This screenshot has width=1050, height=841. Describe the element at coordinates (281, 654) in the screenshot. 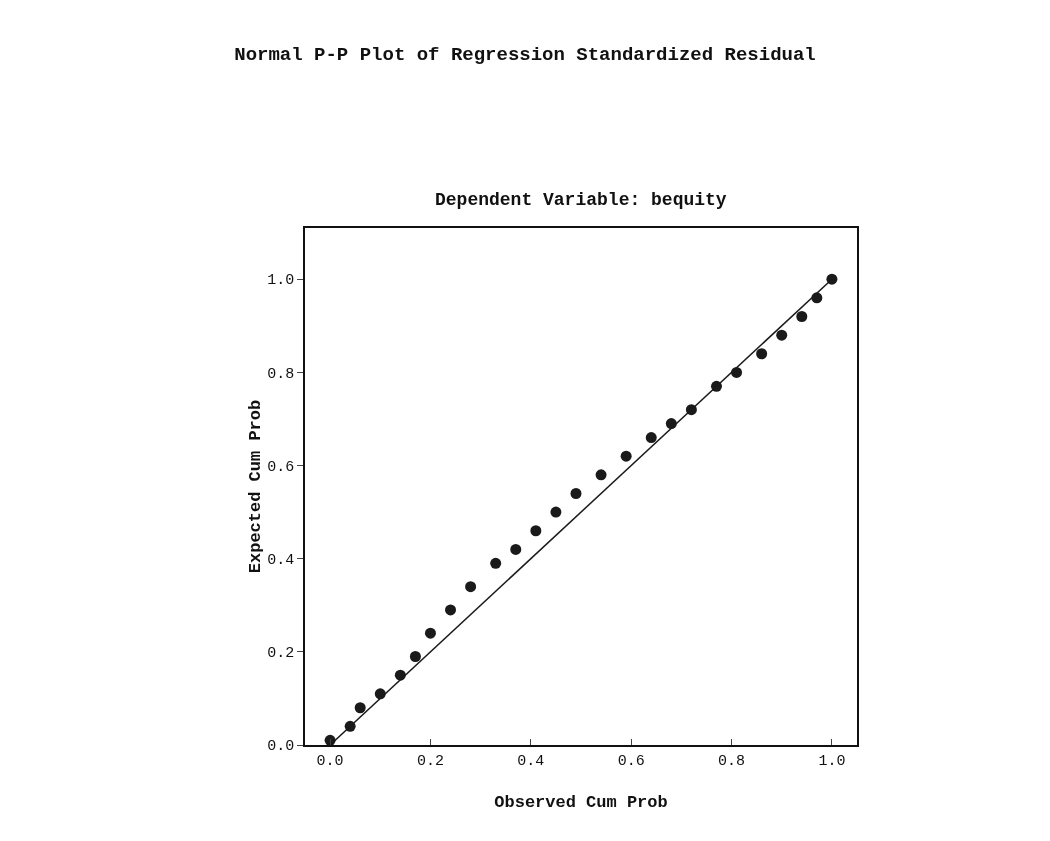

I see `y-tick-label: 0.2` at that location.